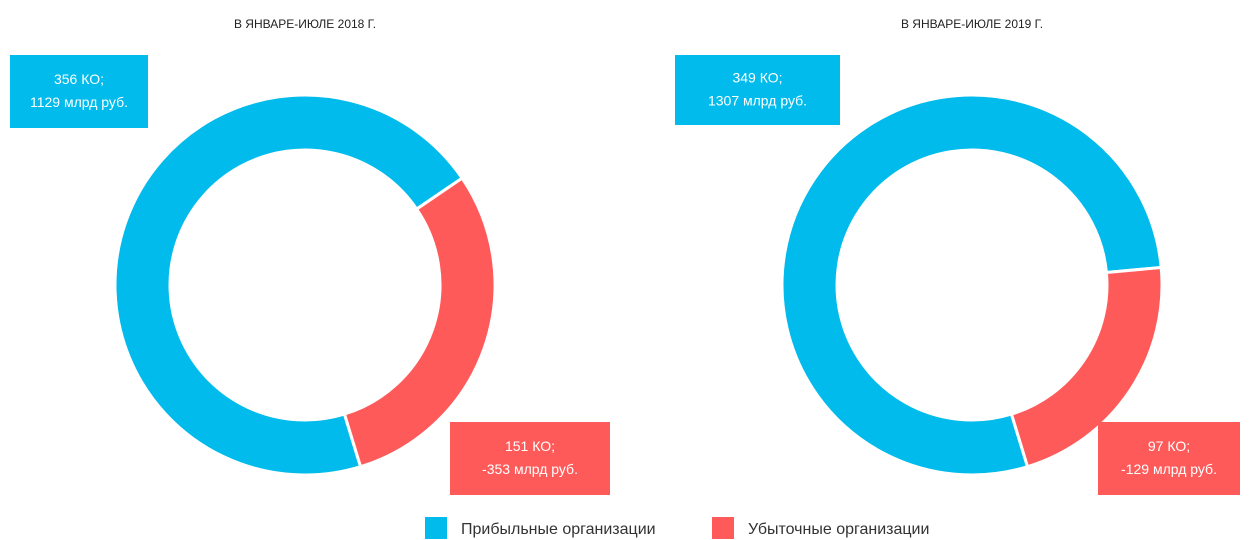 The width and height of the screenshot is (1255, 540). I want to click on amount-label: -129 млрд руб., so click(1169, 469).